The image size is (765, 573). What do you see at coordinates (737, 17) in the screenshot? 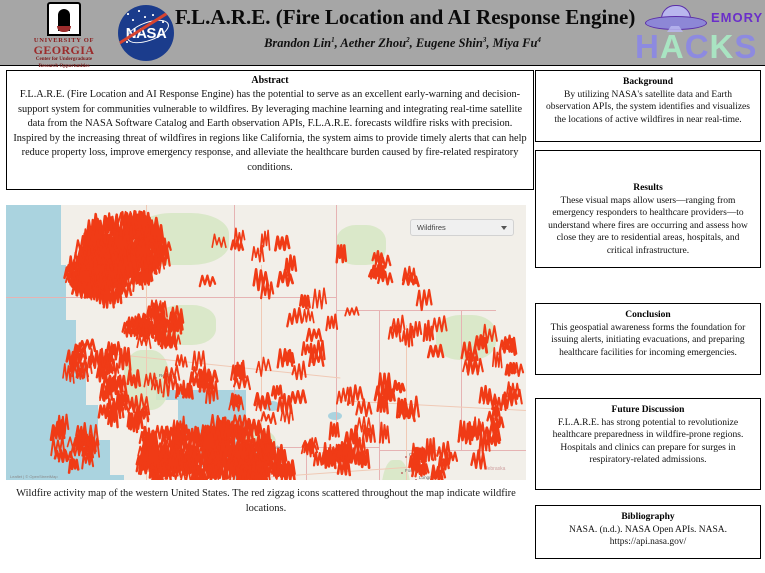
I see `emory-wordmark: EMORY` at bounding box center [737, 17].